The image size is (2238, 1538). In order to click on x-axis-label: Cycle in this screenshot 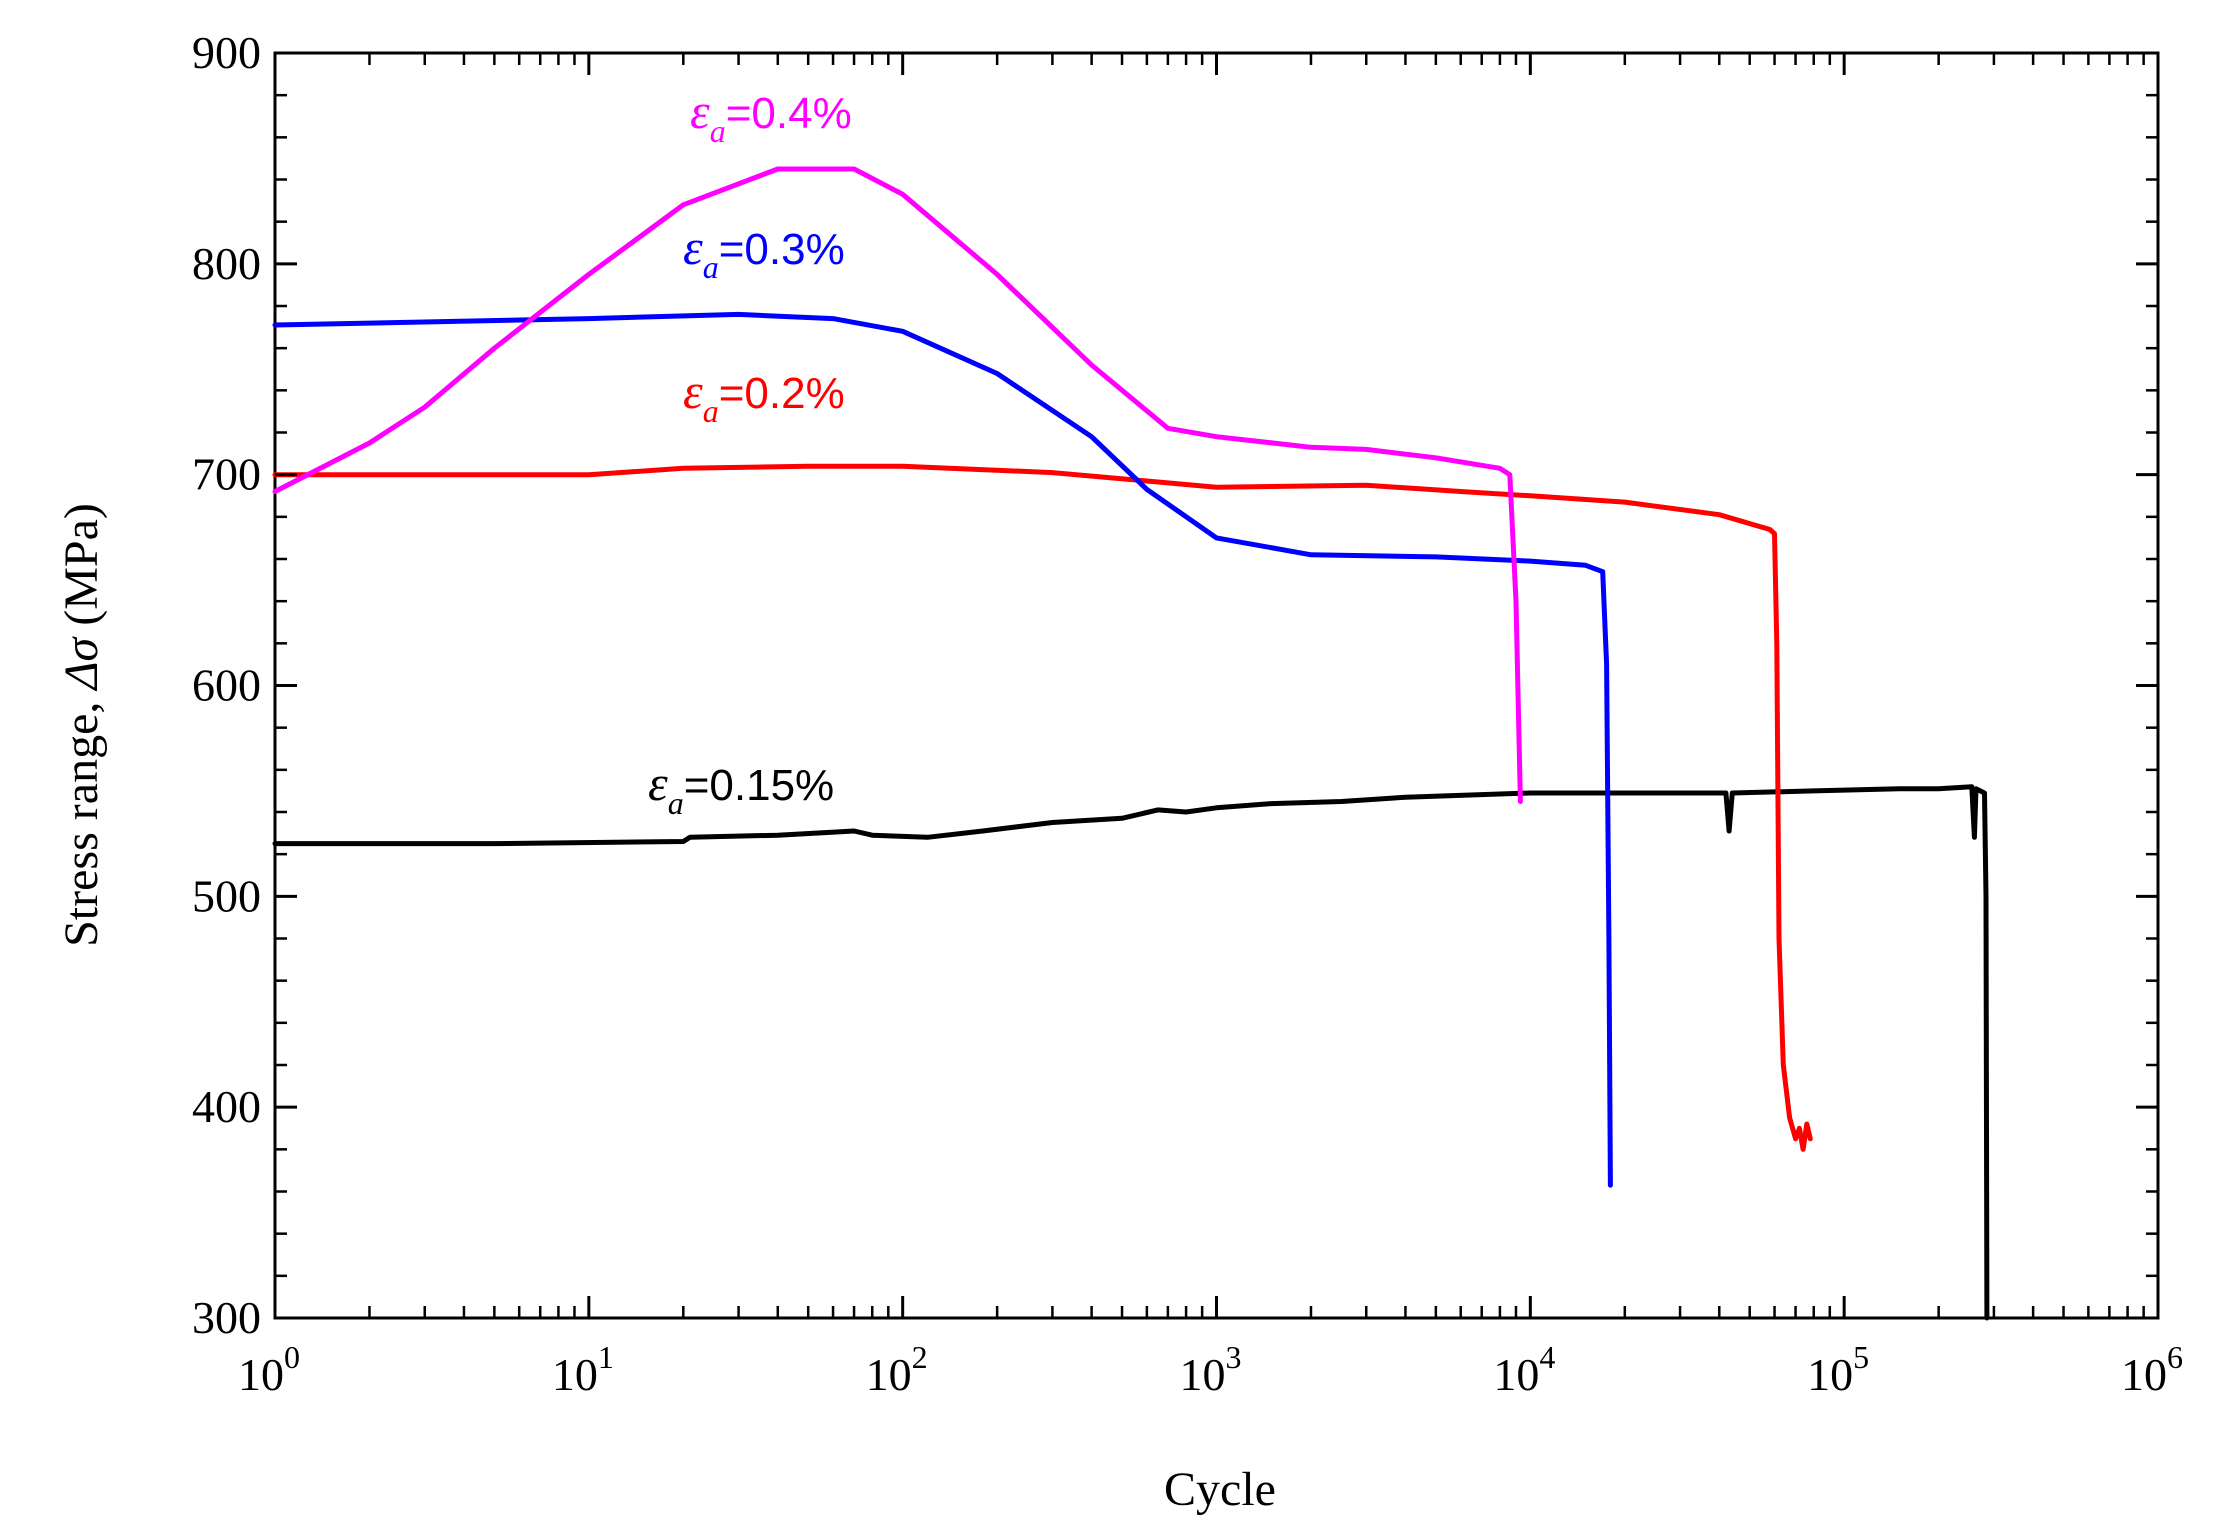, I will do `click(1220, 1489)`.